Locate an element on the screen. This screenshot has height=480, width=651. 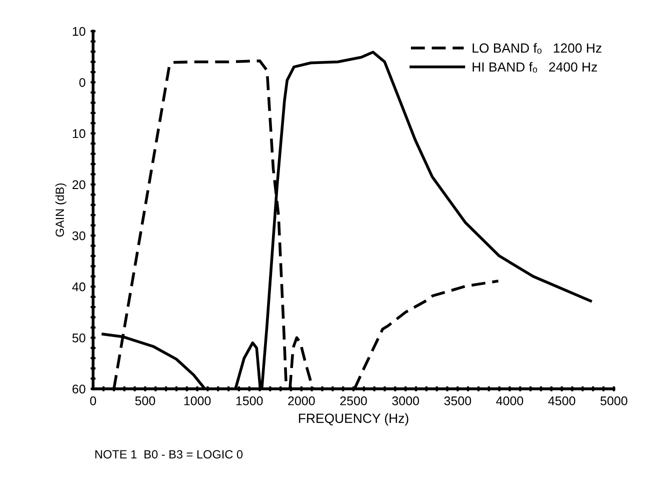
x-tick-label: 4000 is located at coordinates (510, 401).